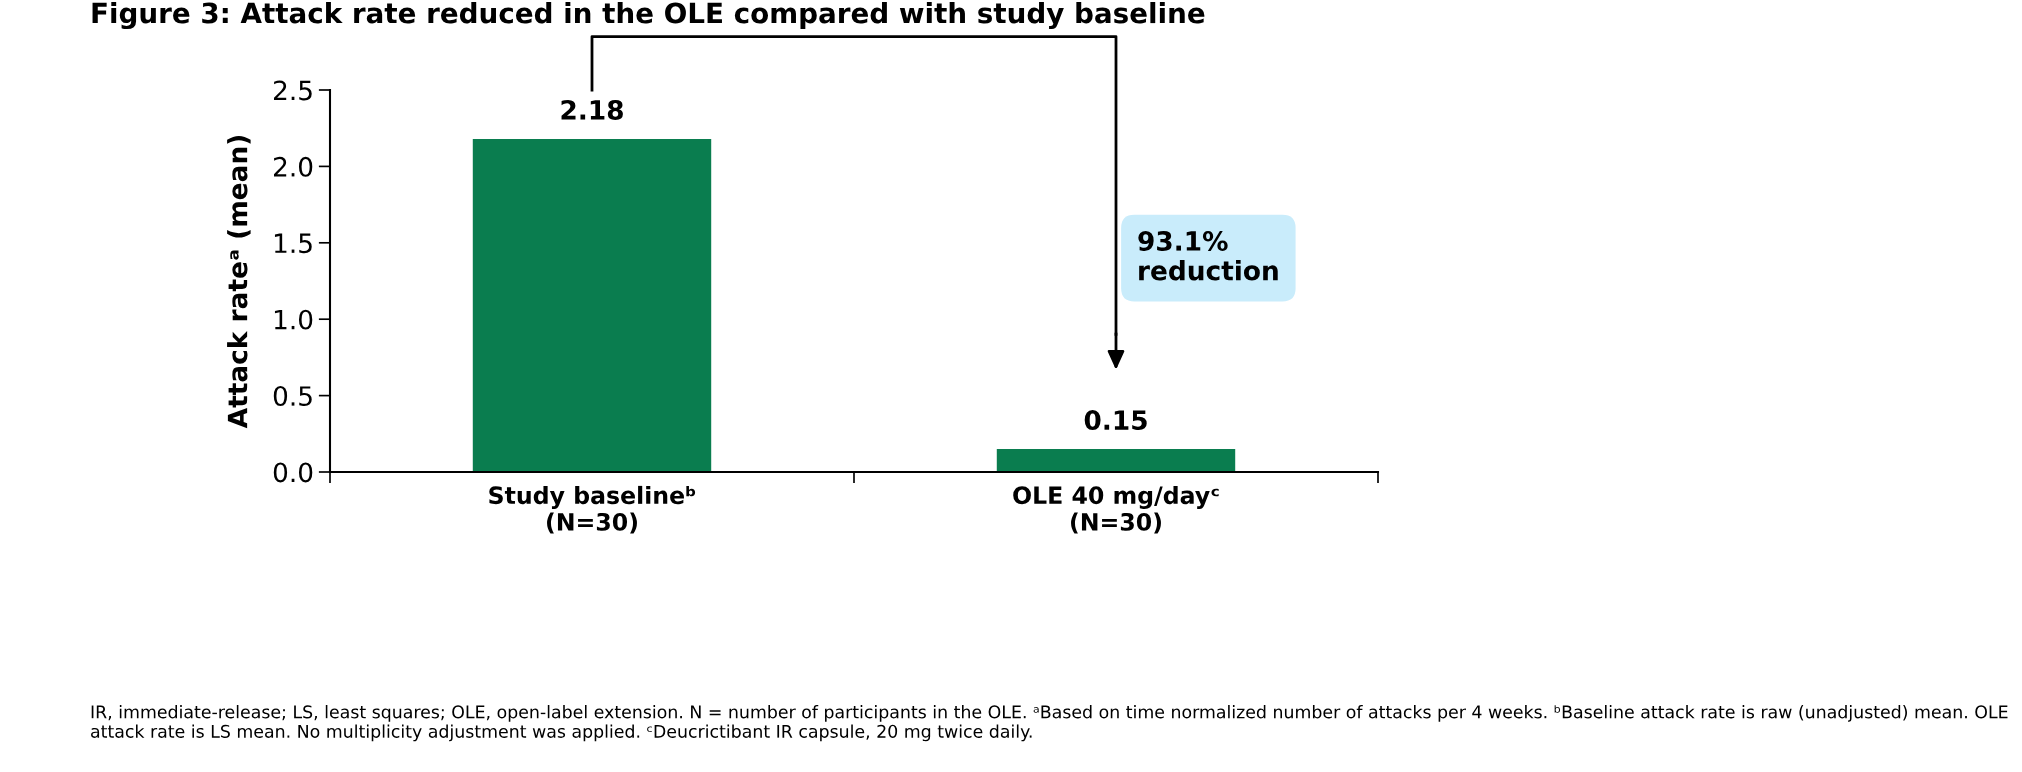  Describe the element at coordinates (293, 243) in the screenshot. I see `y-tick-label: 1.5` at that location.